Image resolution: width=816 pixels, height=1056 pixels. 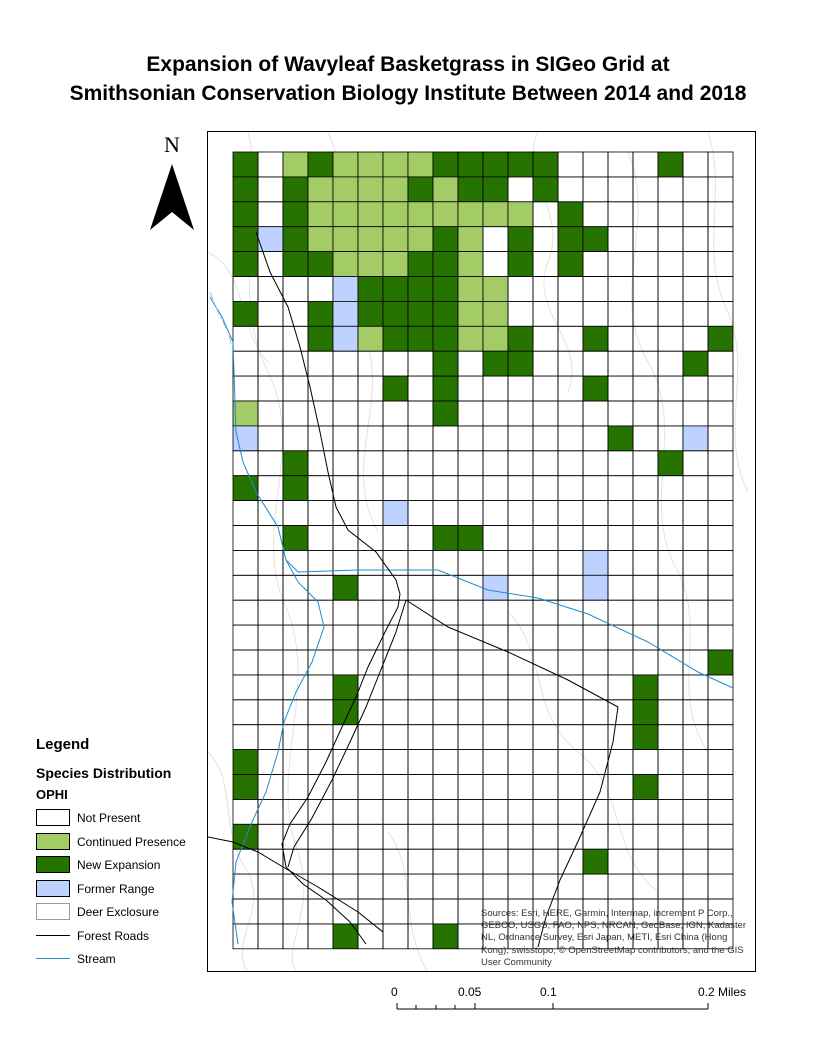 I want to click on north-label: N, so click(x=172, y=144).